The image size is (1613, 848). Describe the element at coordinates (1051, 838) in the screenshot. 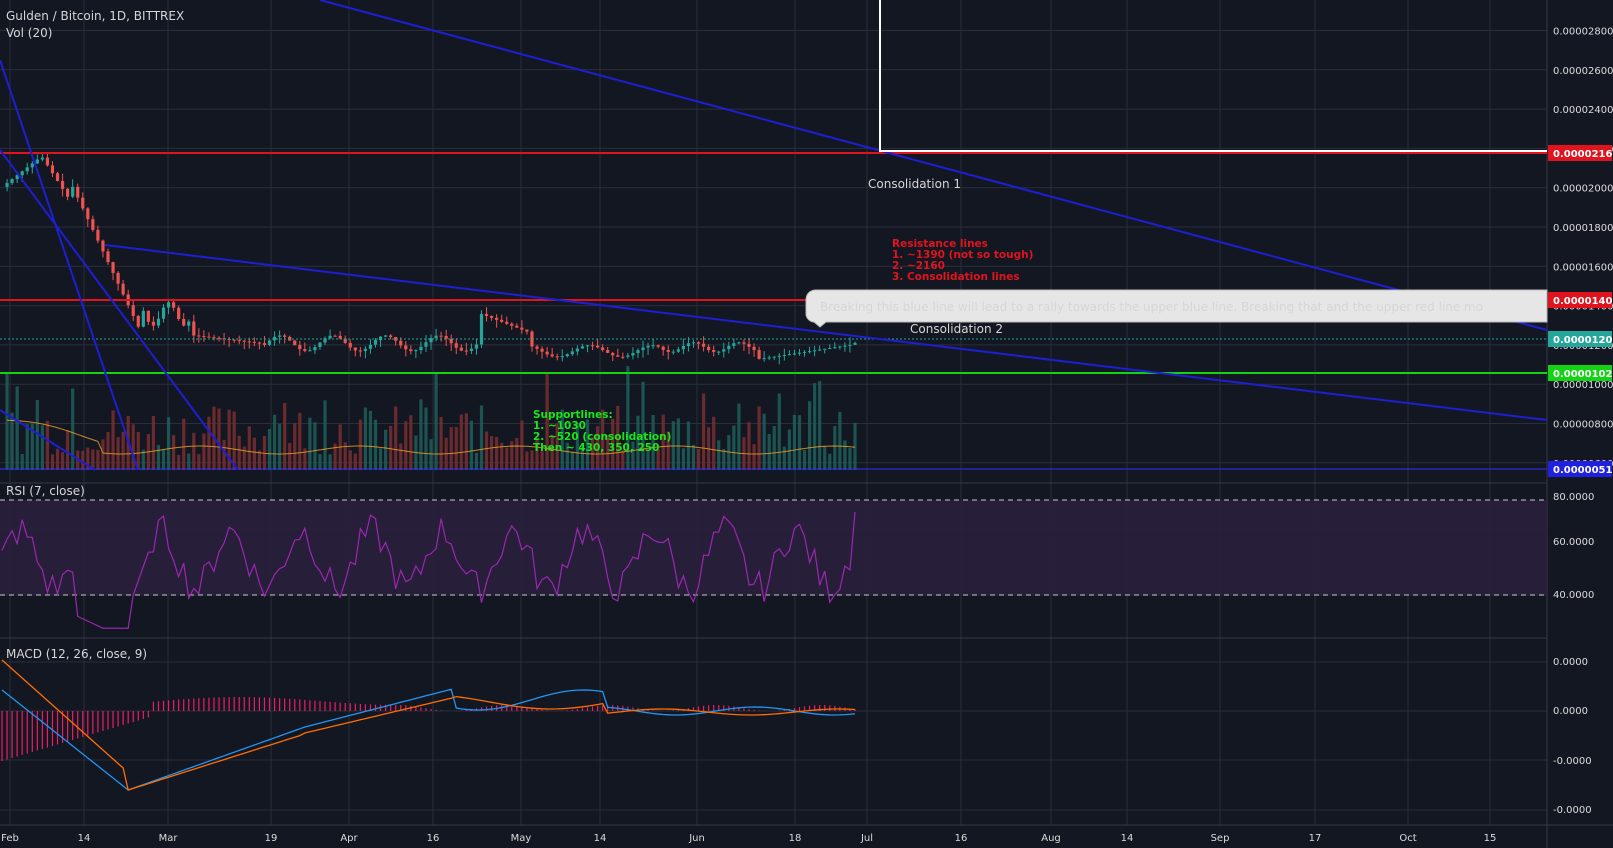

I see `time-tick-label: Aug` at that location.